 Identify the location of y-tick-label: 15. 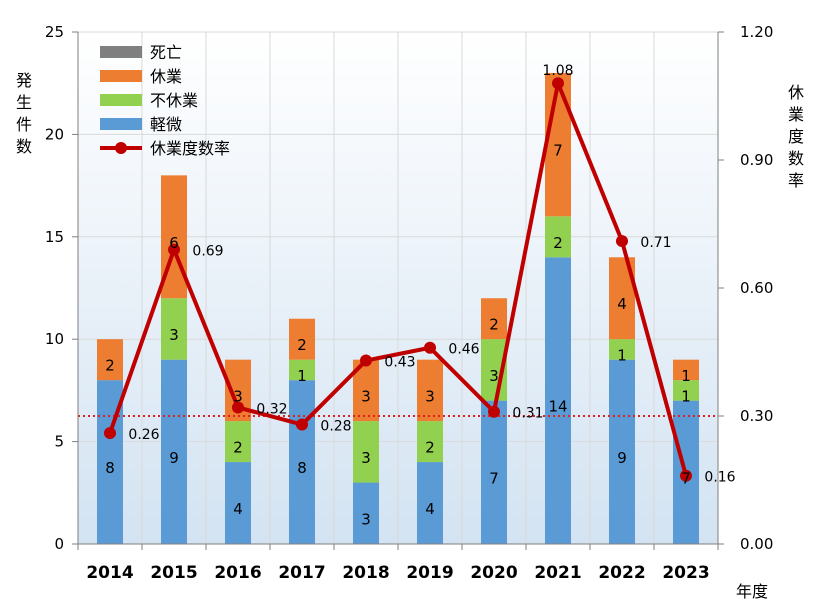
(54, 237).